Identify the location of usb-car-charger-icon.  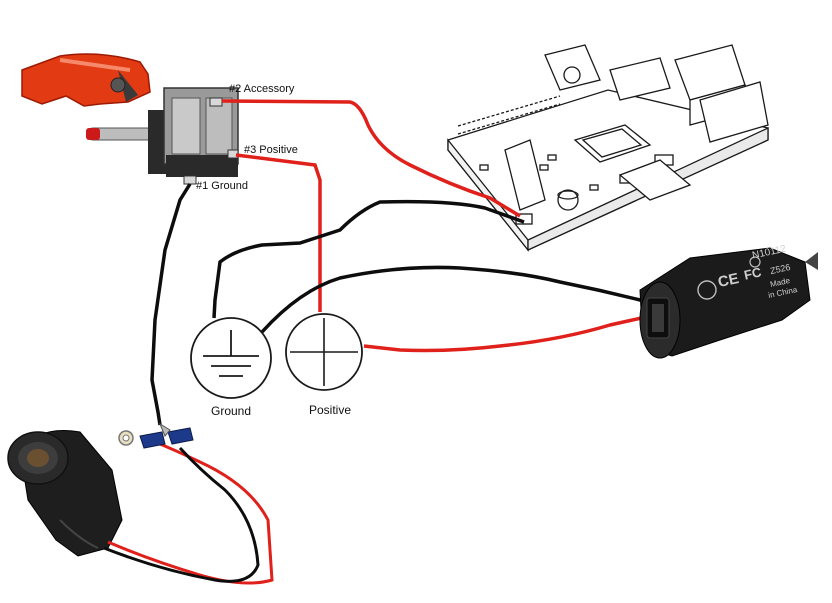
(728, 303).